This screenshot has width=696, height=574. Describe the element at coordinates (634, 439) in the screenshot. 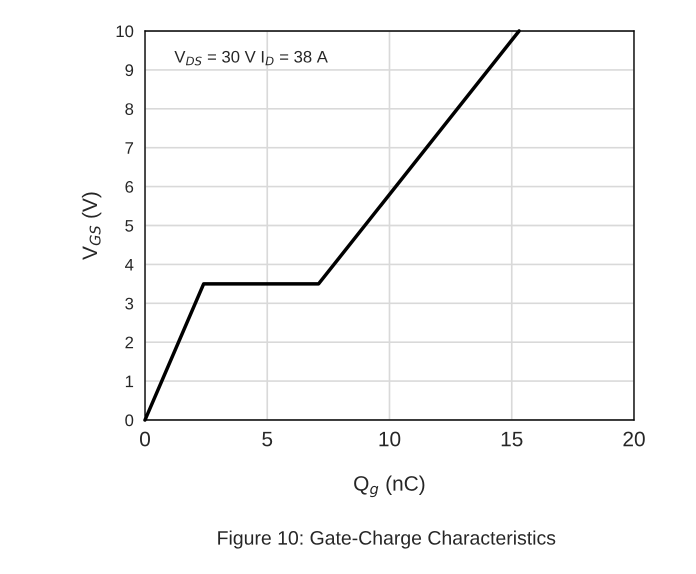

I see `x-tick-label: 20` at that location.